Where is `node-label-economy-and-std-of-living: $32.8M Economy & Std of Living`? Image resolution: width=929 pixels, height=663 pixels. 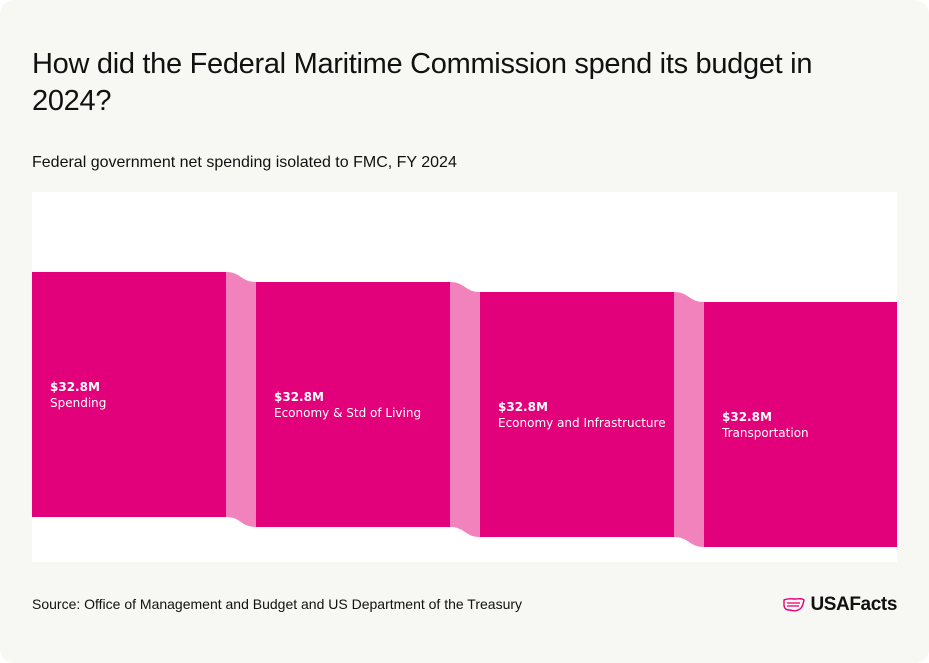
node-label-economy-and-std-of-living: $32.8M Economy & Std of Living is located at coordinates (347, 405).